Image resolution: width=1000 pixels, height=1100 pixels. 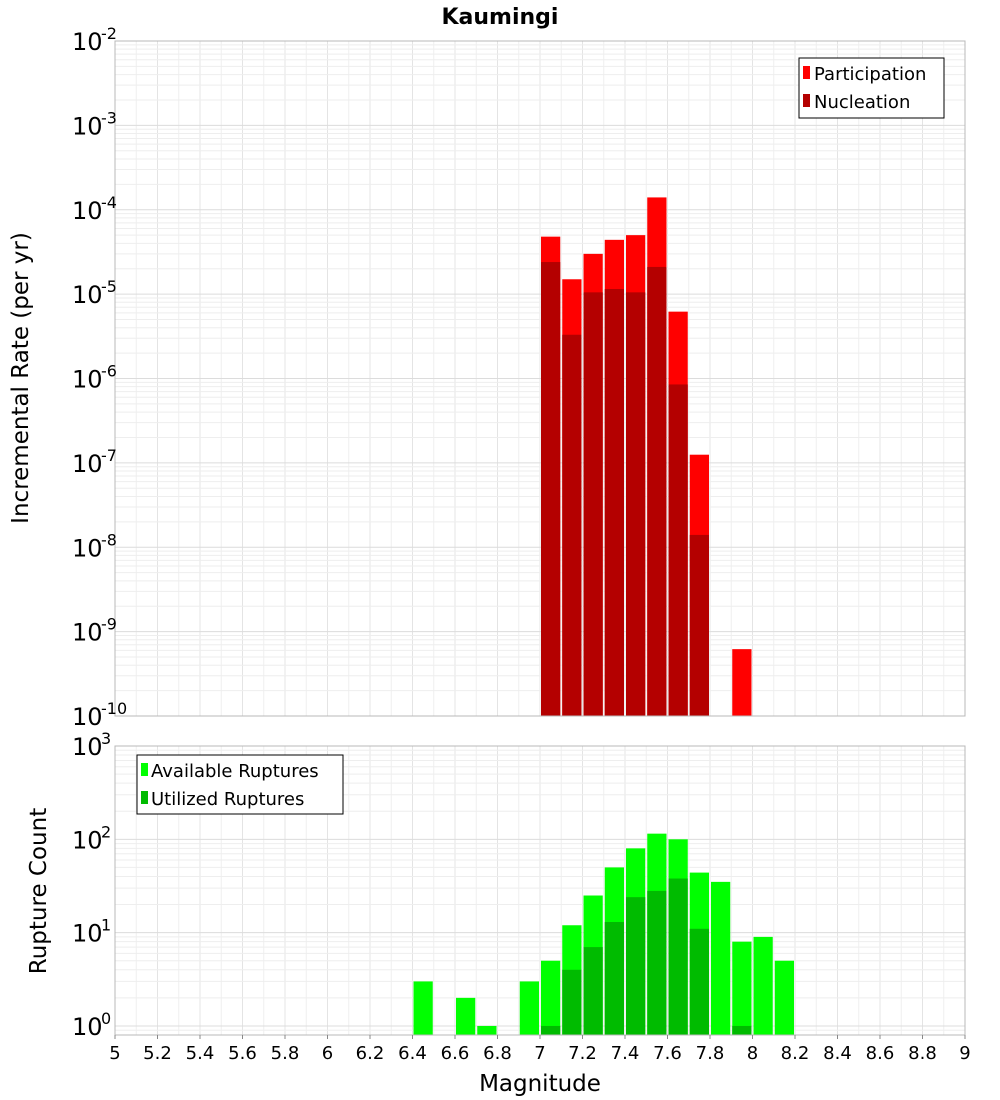 I want to click on x-tick-label: 6.6, so click(x=455, y=1053).